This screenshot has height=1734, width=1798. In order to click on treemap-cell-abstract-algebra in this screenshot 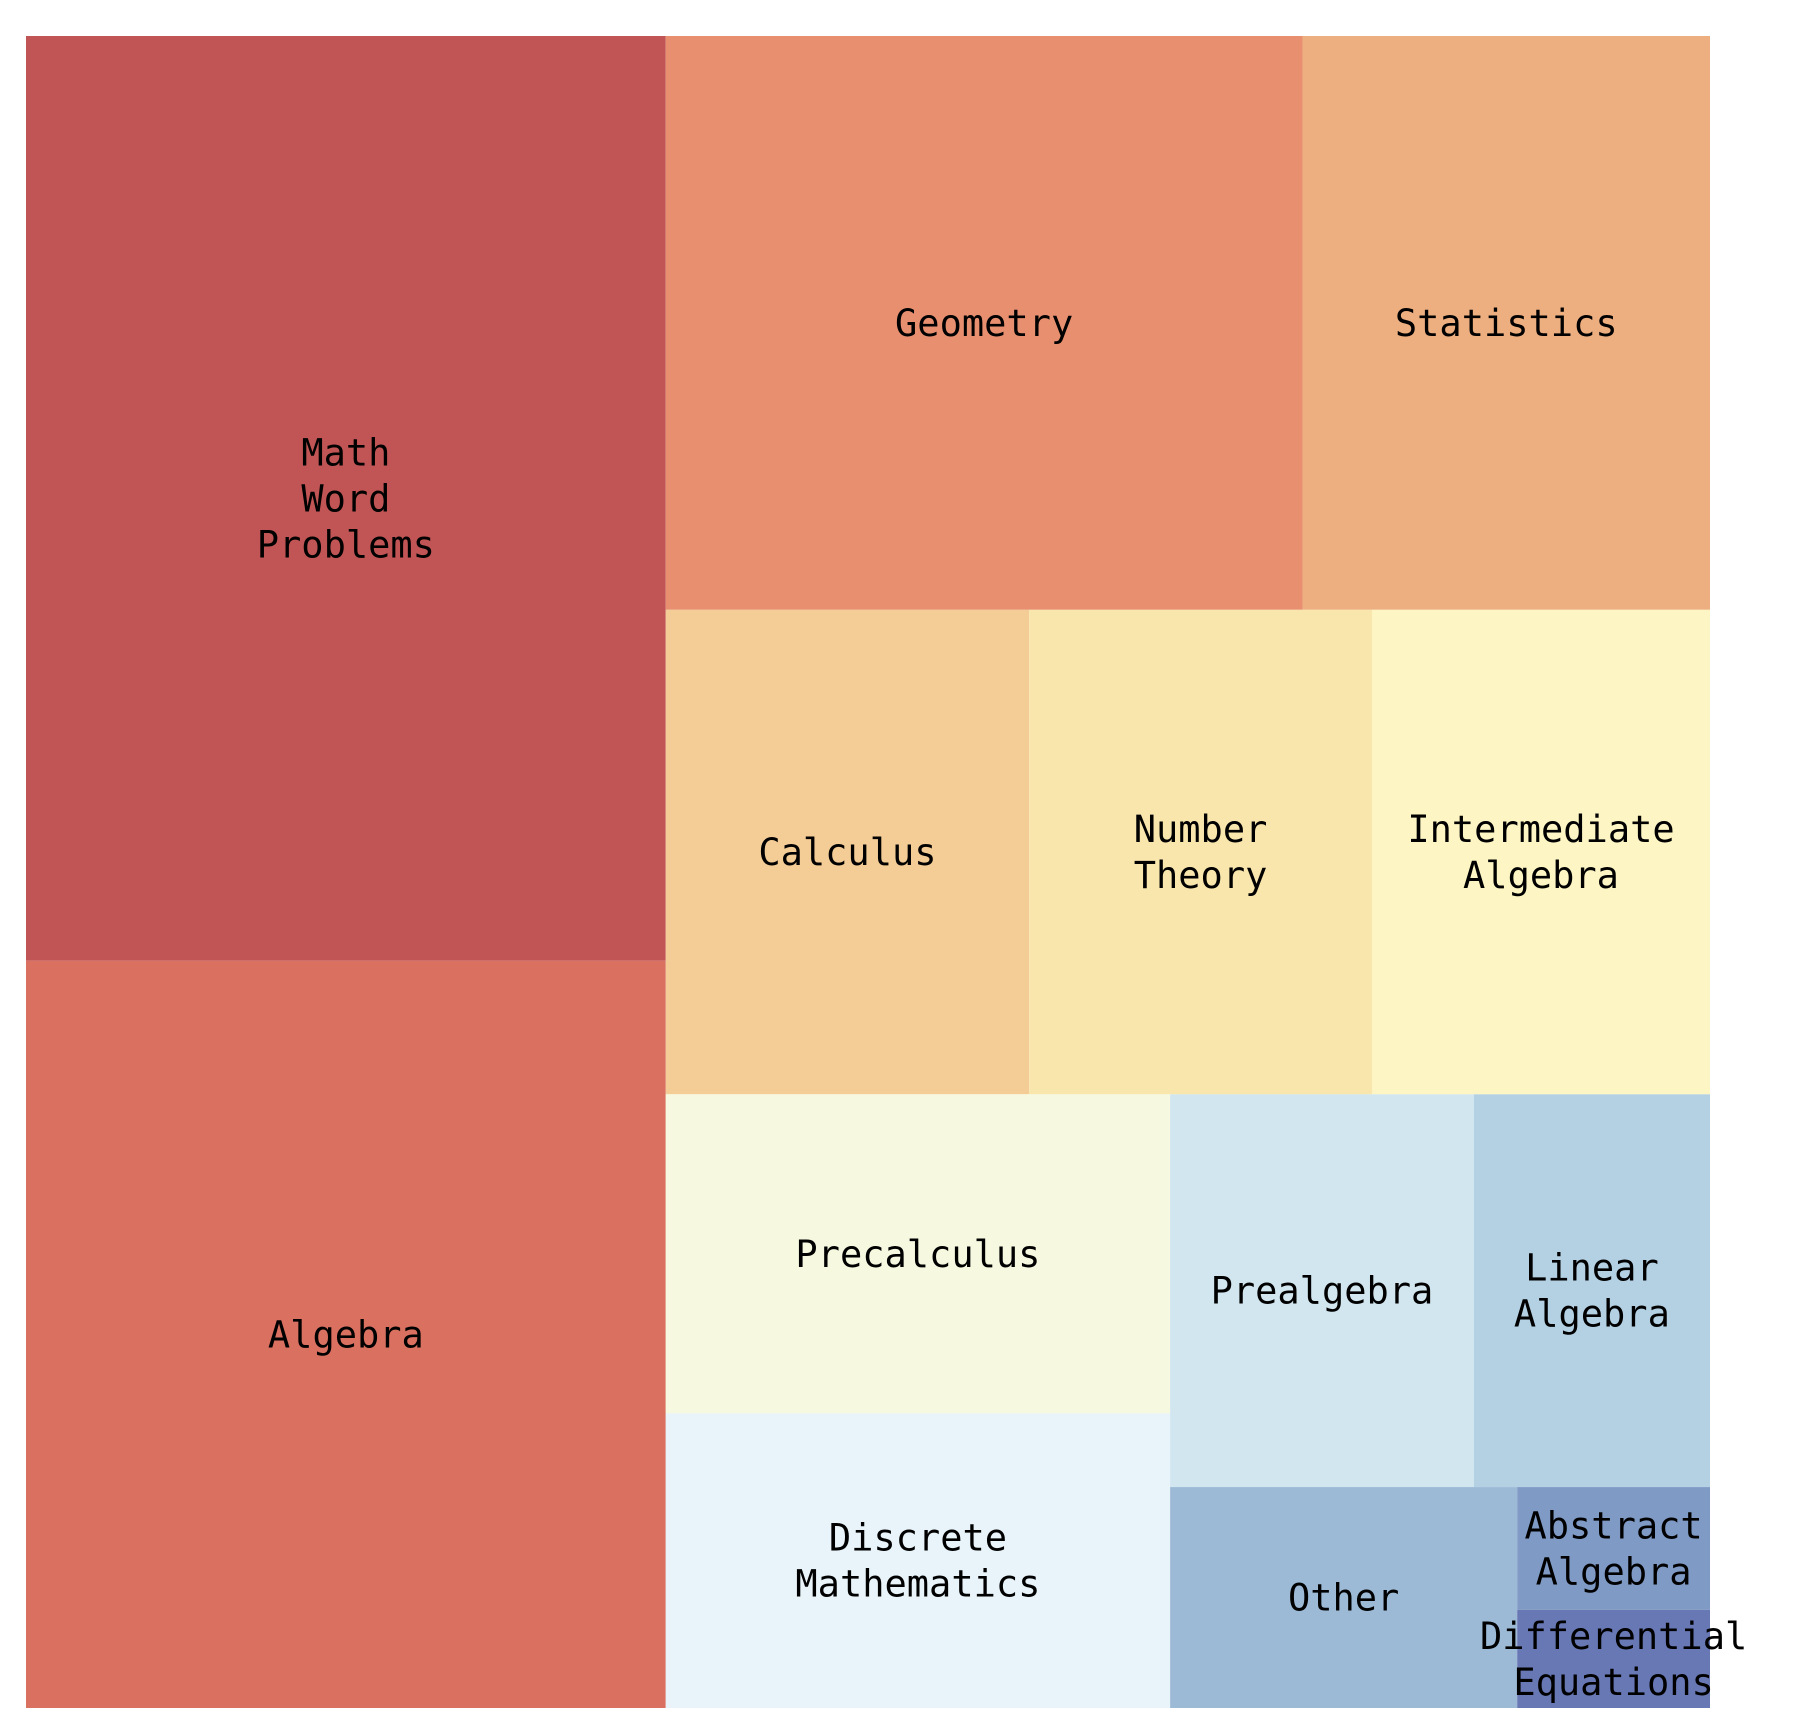, I will do `click(1613, 1548)`.